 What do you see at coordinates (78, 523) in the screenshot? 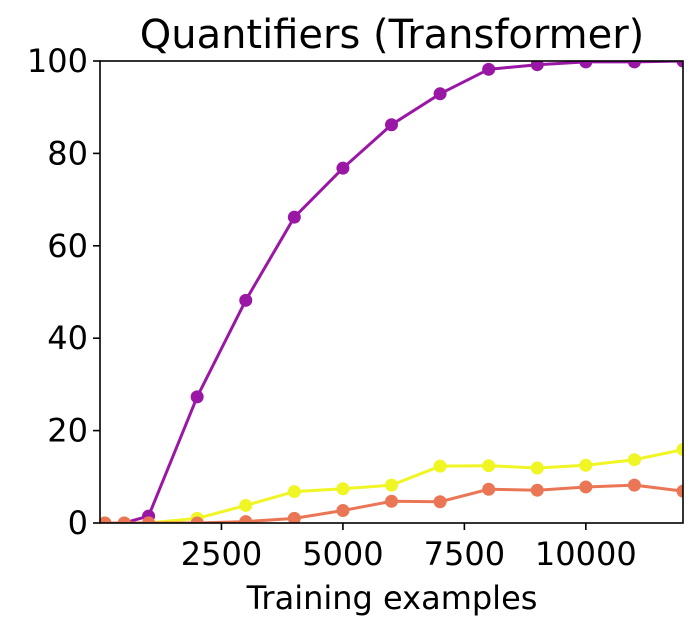
I see `y-tick-label: 0` at bounding box center [78, 523].